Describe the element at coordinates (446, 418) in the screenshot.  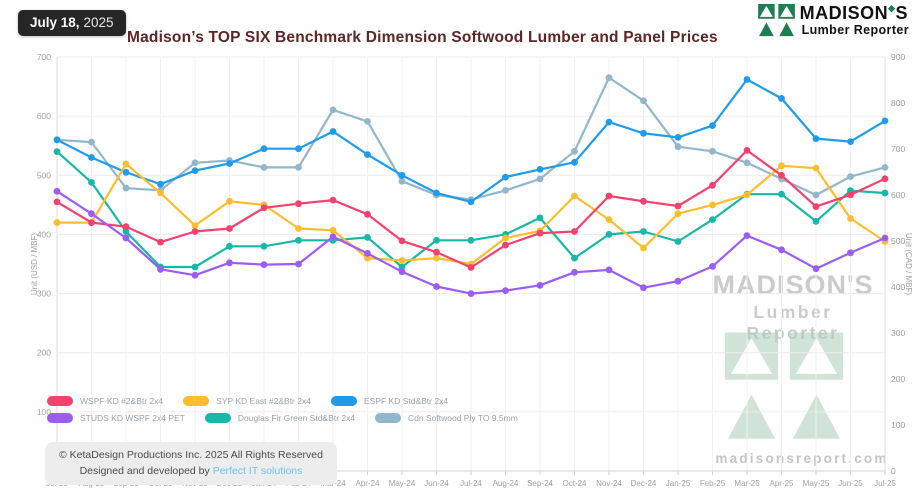
I see `legend-item: Cdn Softwood Ply TO 9.5mm` at that location.